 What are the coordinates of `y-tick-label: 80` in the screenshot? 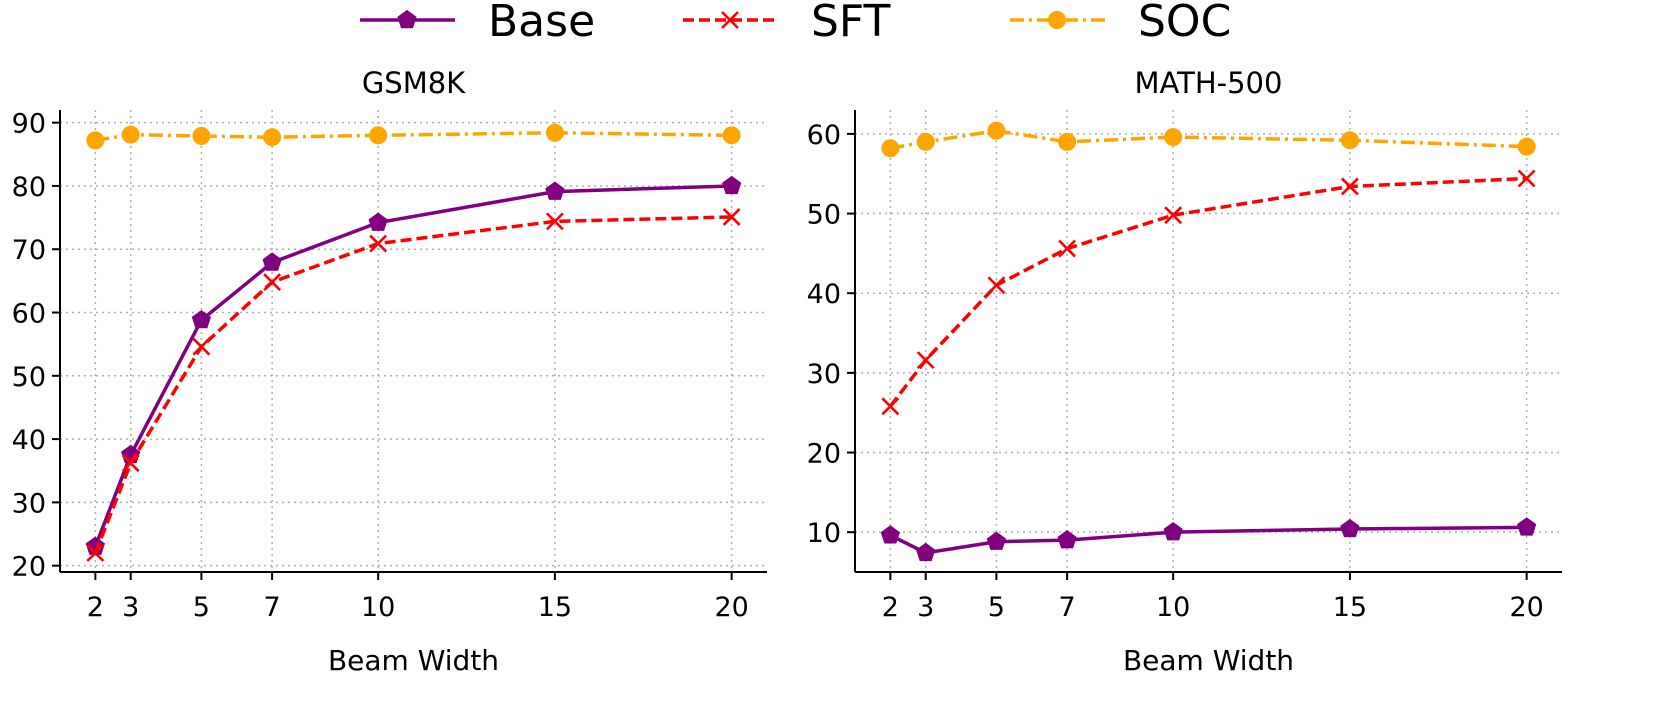 It's located at (29, 187).